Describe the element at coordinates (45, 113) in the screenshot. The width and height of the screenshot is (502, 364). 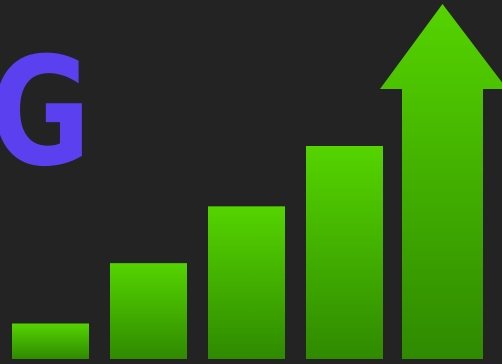
I see `brand-letter-logo: G` at that location.